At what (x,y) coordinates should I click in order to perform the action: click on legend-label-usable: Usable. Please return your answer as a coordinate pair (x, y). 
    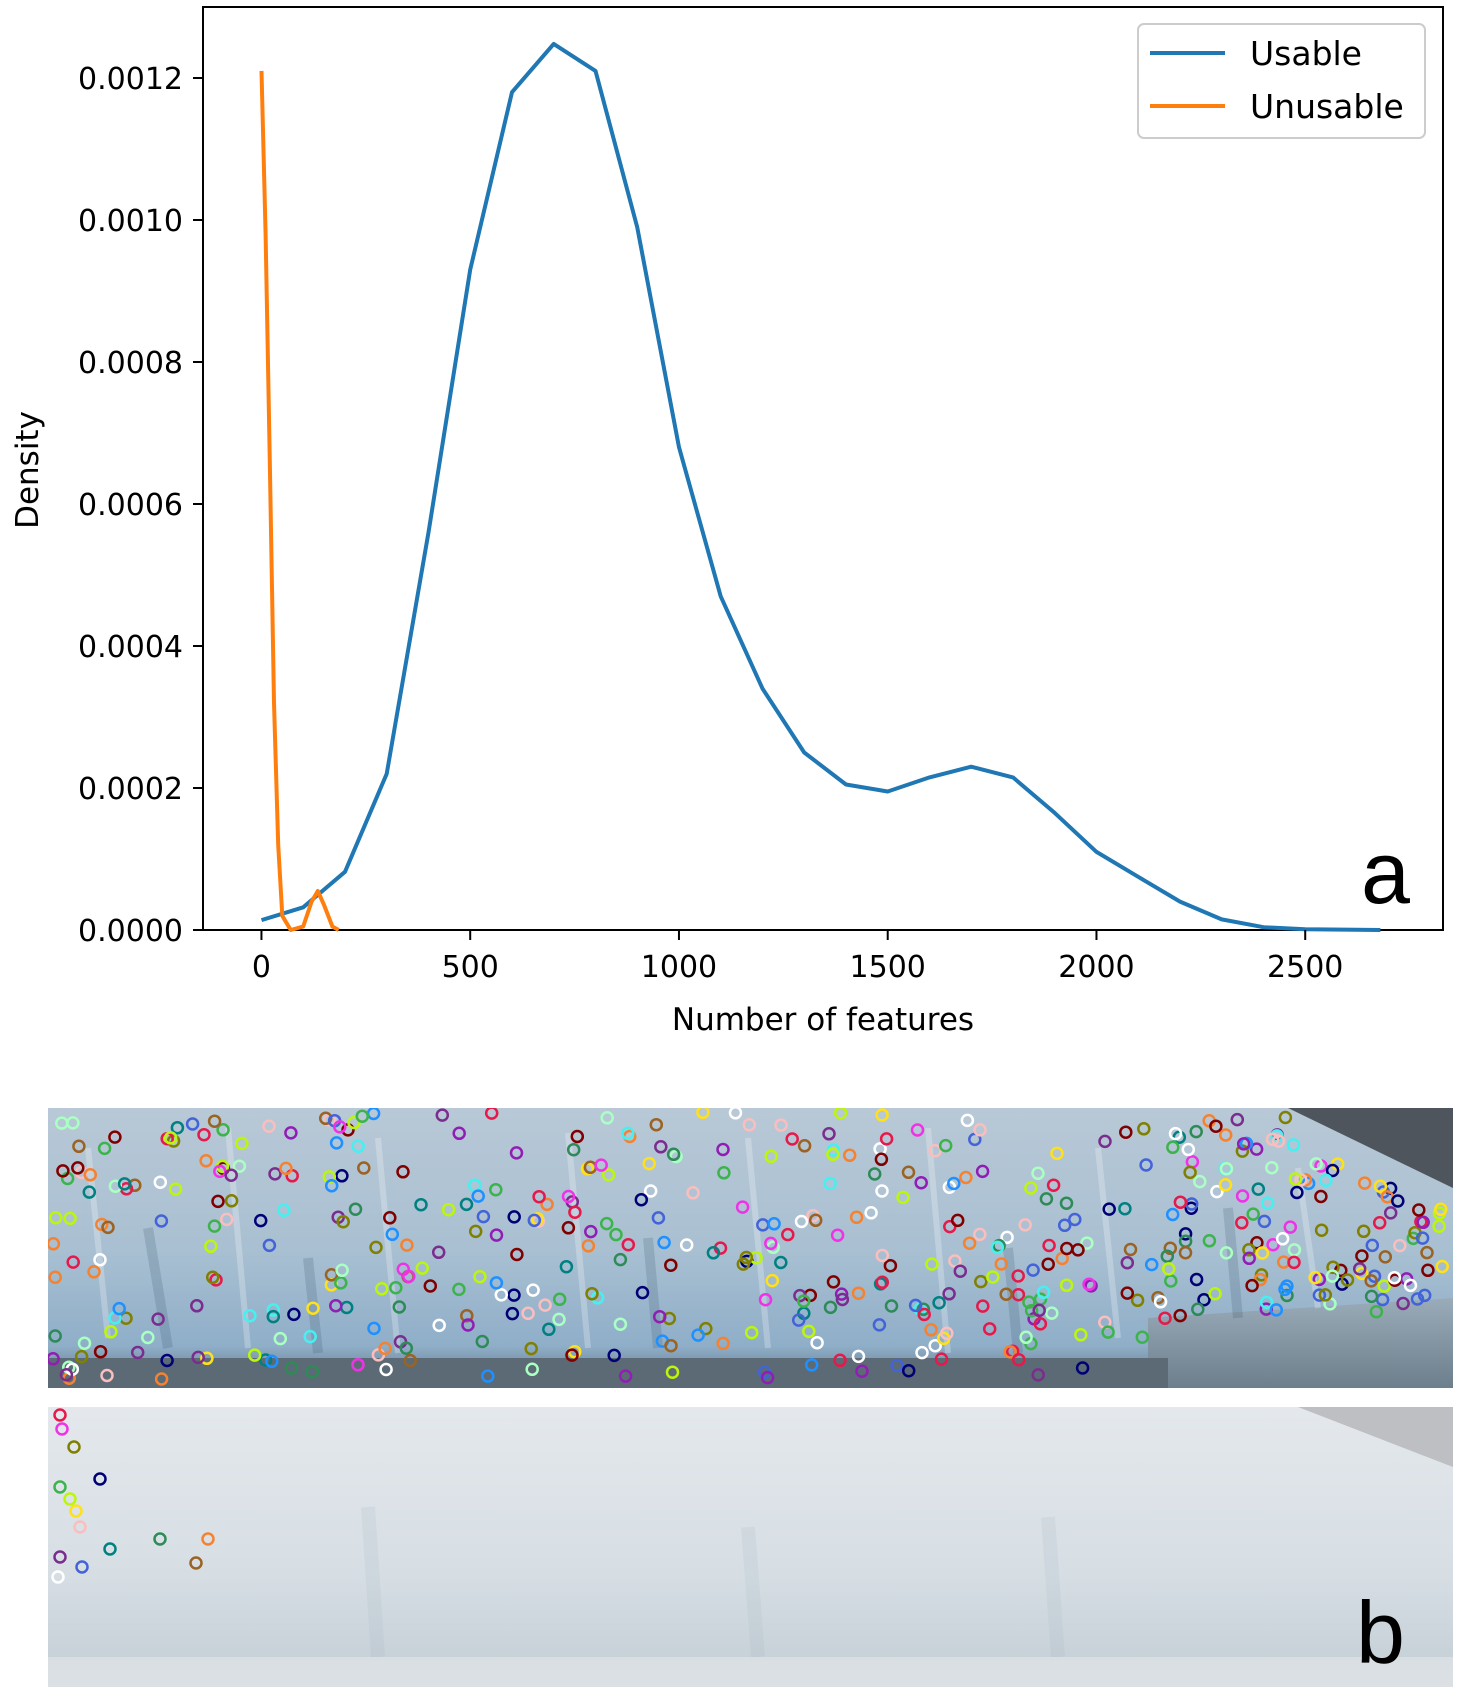
    Looking at the image, I should click on (1306, 53).